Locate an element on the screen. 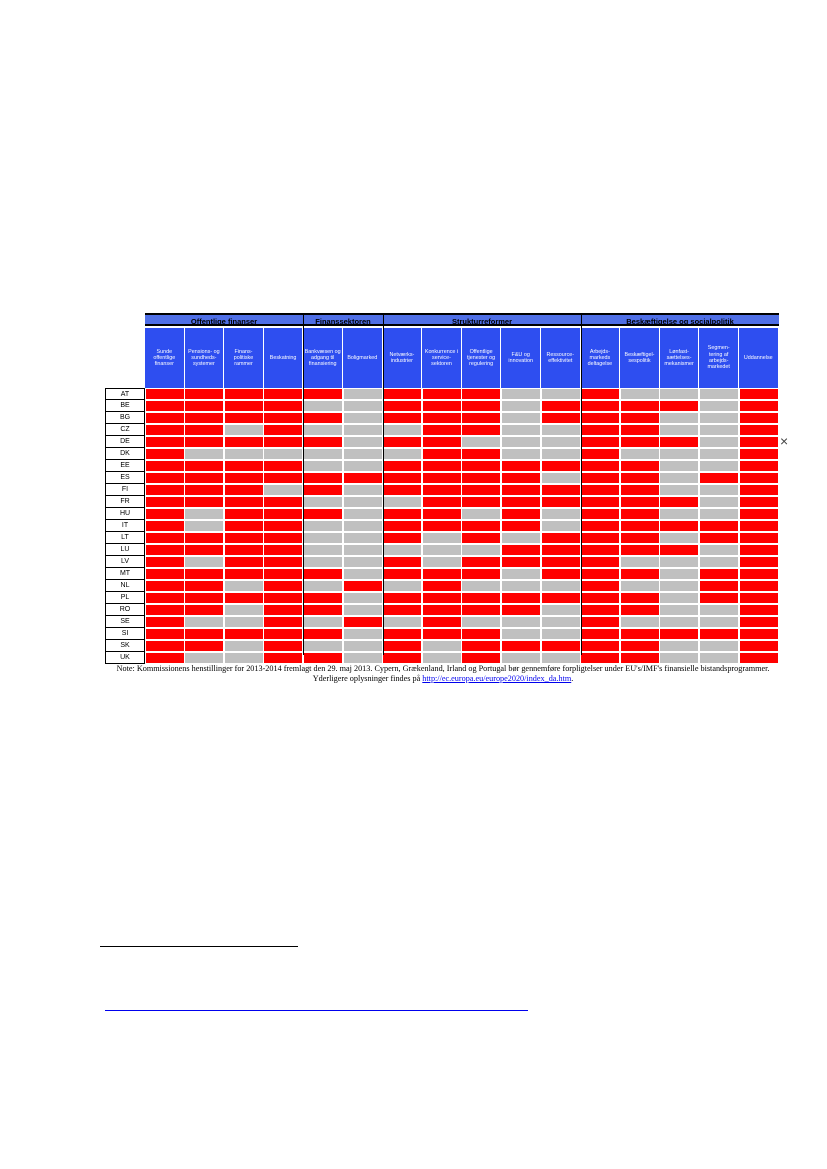  country-label: MT is located at coordinates (125, 574).